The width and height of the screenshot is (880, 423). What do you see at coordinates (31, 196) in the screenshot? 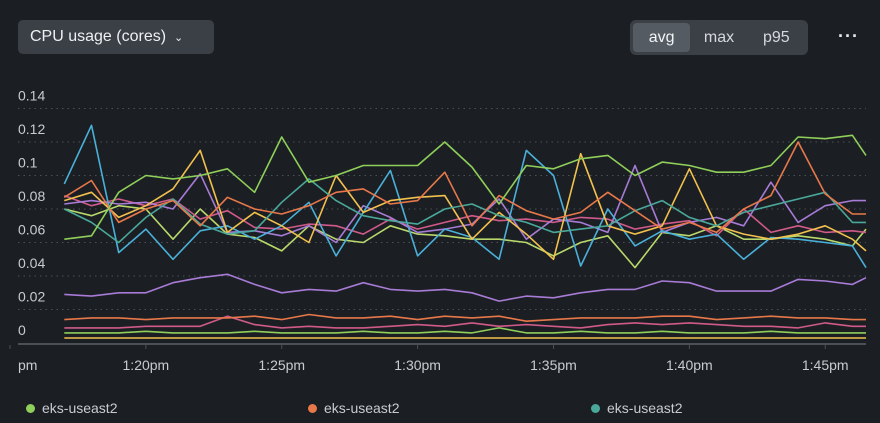
I see `y-tick-label: 0.08` at bounding box center [31, 196].